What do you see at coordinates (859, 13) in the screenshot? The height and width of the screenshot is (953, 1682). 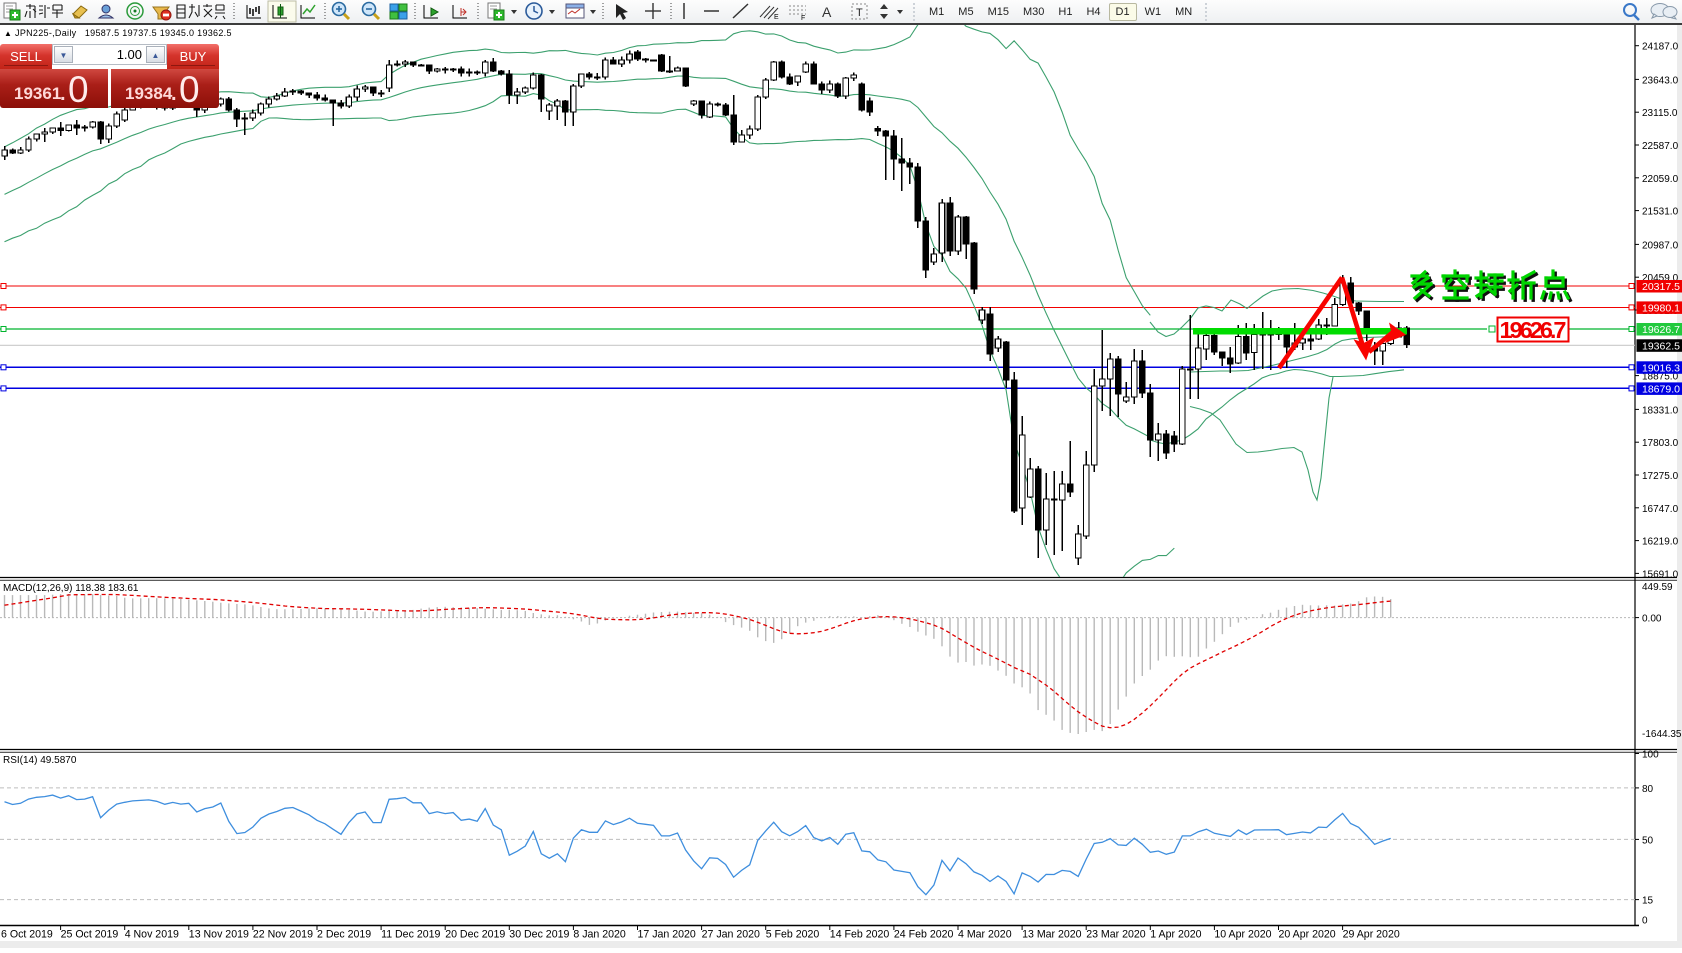 I see `svg-text: T` at bounding box center [859, 13].